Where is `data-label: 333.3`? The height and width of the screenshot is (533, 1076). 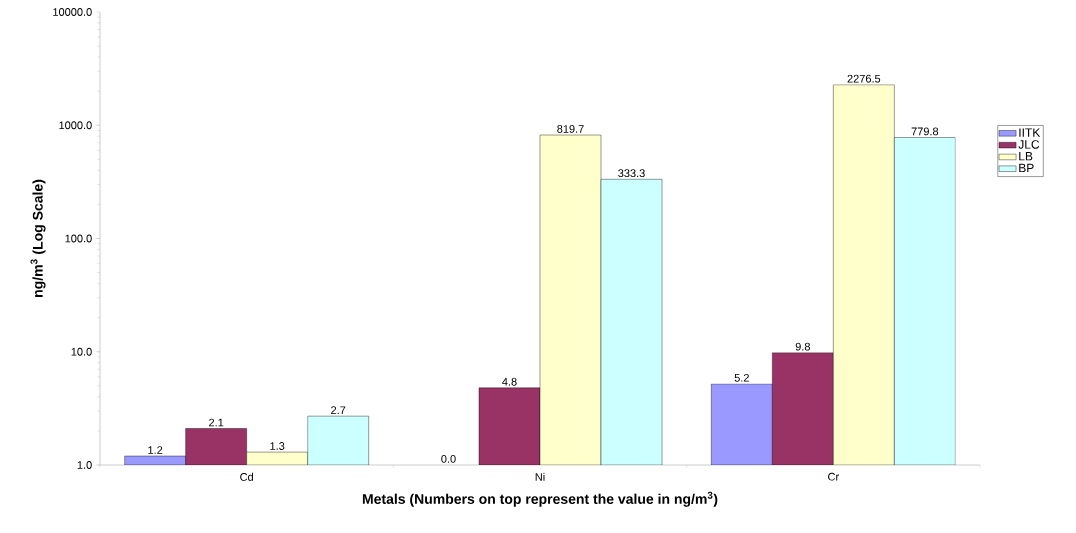 data-label: 333.3 is located at coordinates (631, 173).